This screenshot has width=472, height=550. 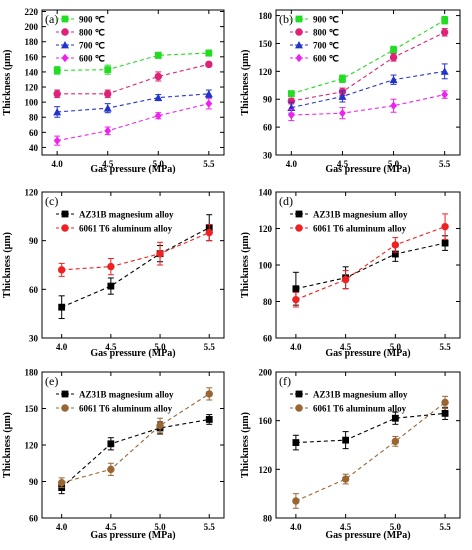 I want to click on legend: 900 ℃ 800 ℃ 700 ℃ 600 ℃, so click(x=314, y=39).